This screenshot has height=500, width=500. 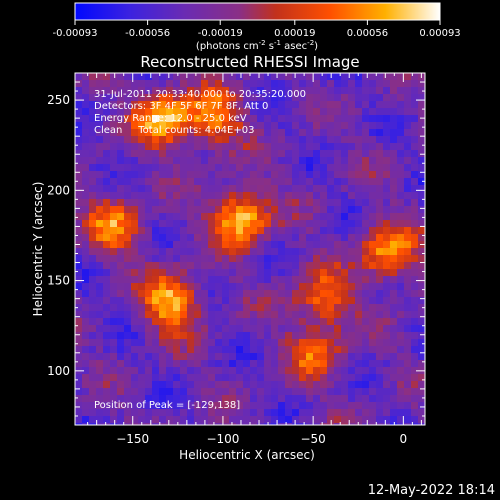 I want to click on colorbar-tick-label: 0.00093, so click(x=439, y=33).